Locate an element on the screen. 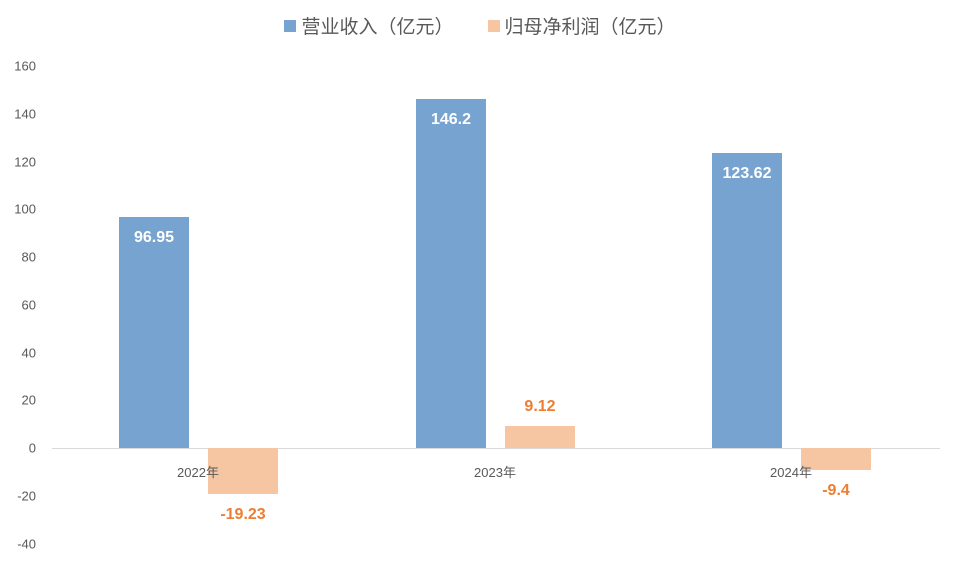  y-tick-label: -20 is located at coordinates (26, 496).